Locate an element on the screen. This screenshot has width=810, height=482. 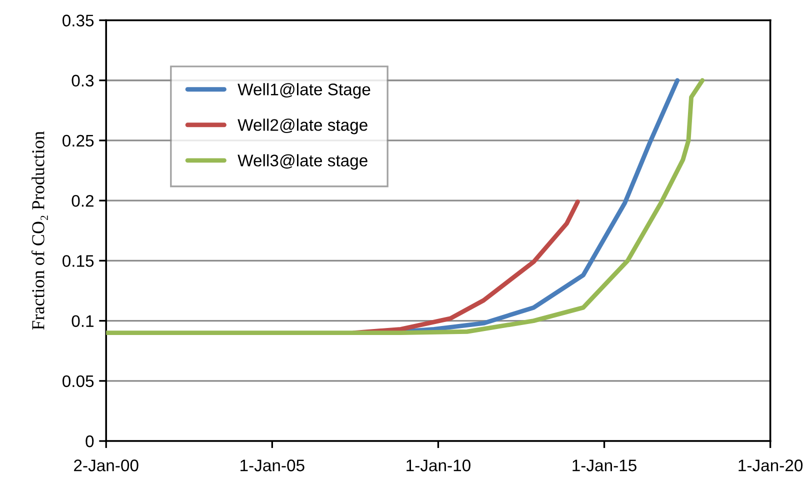
y-tick-label: 0.35 is located at coordinates (78, 20).